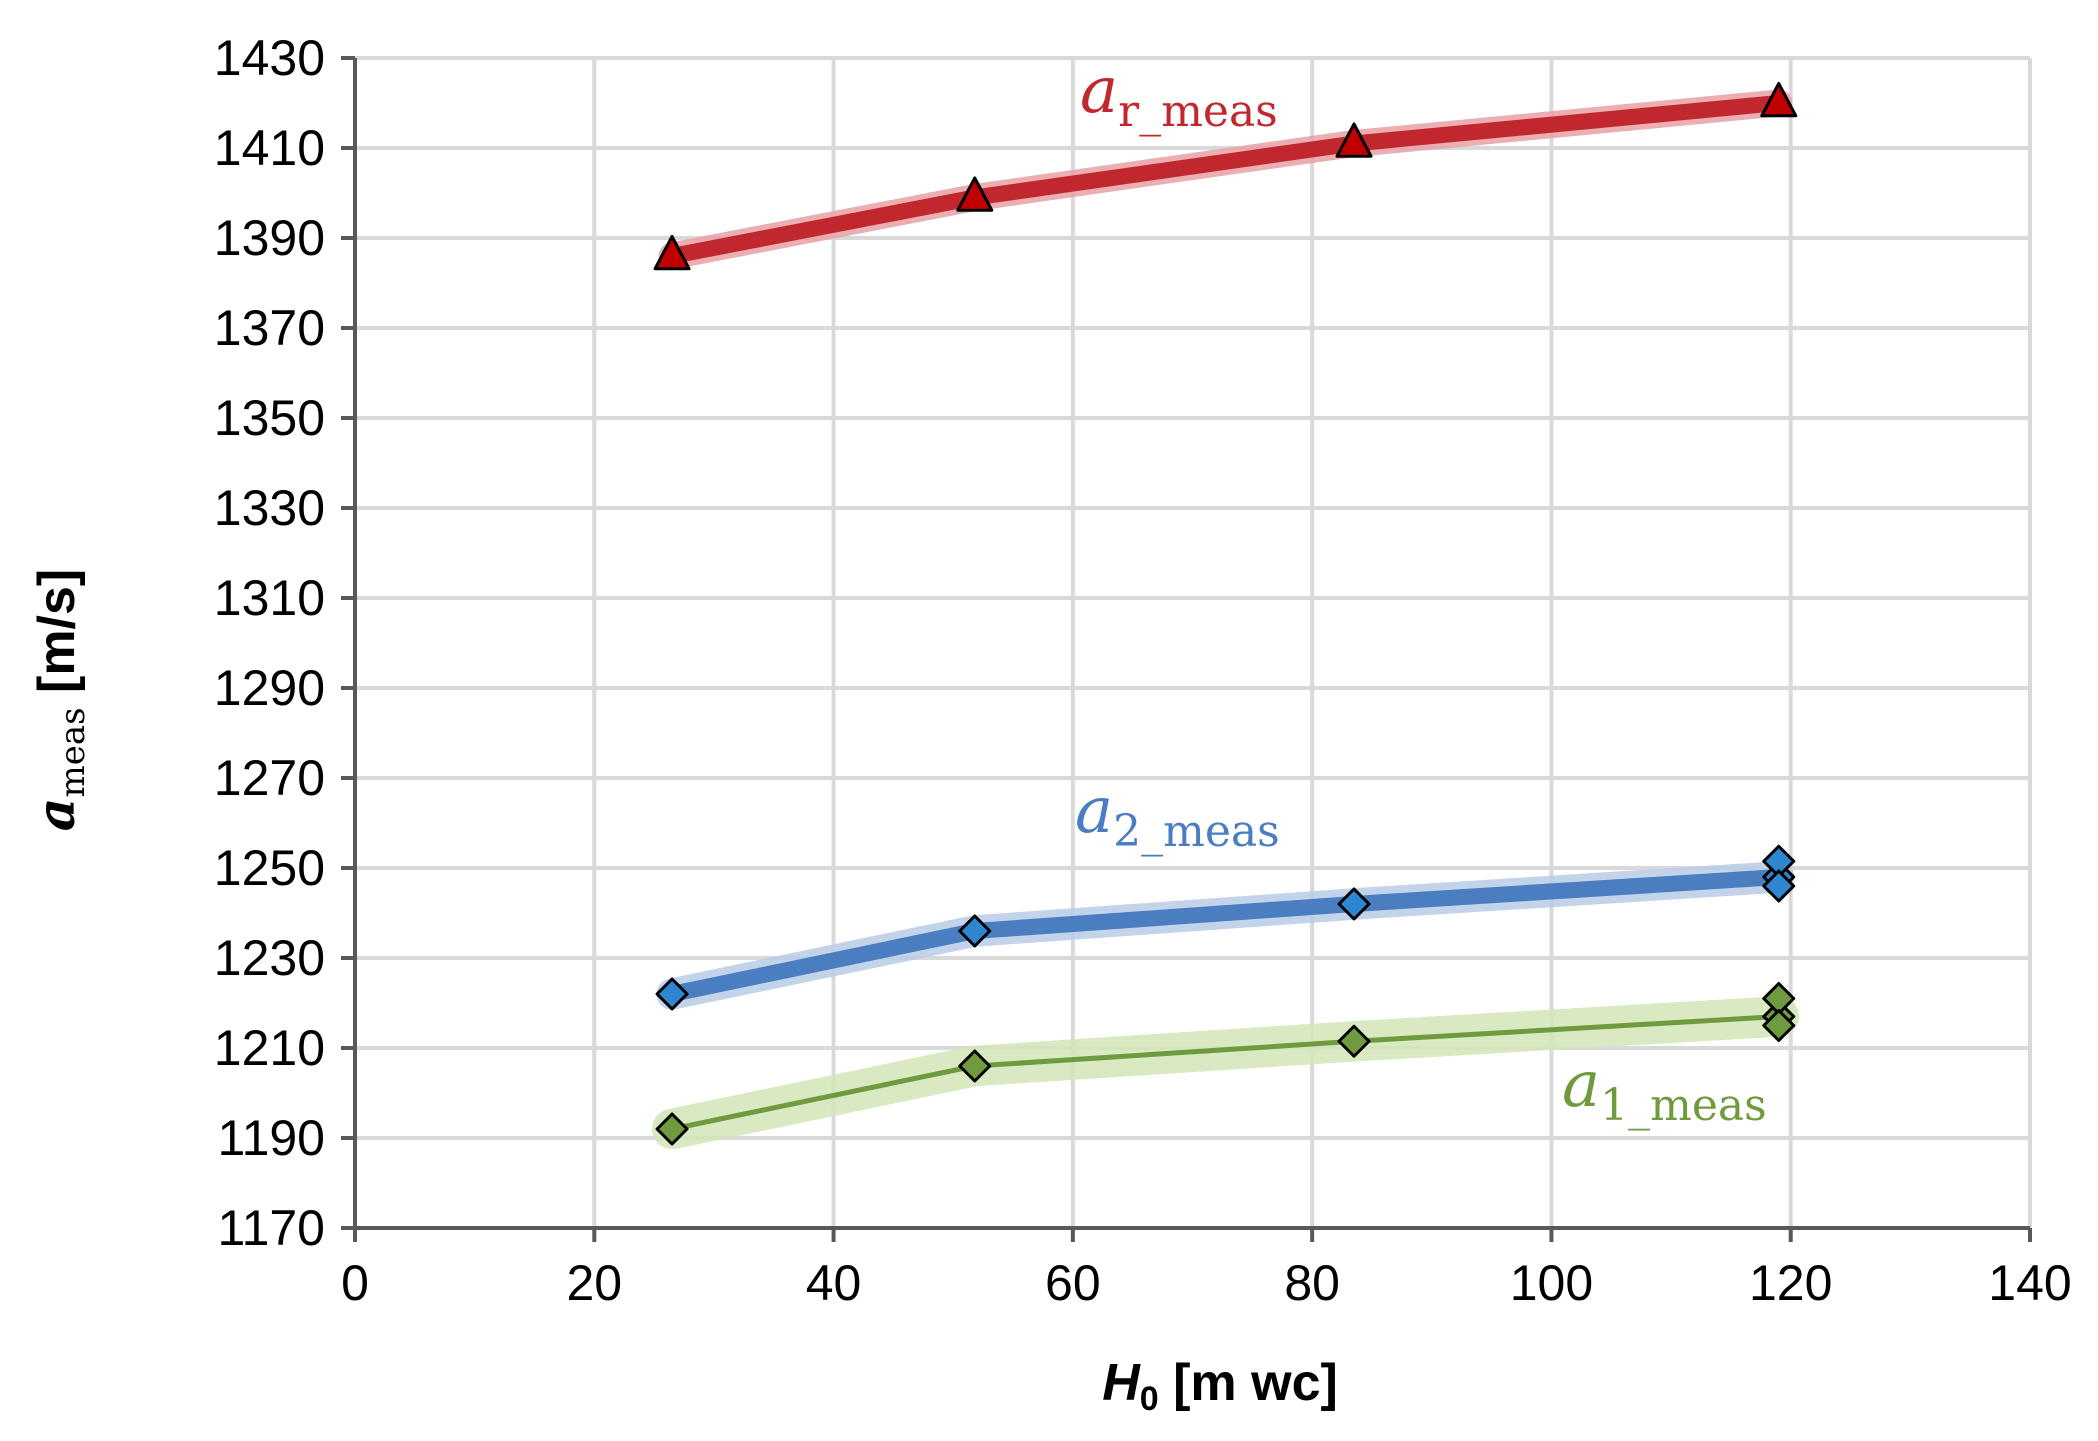 The height and width of the screenshot is (1441, 2098). I want to click on x-tick-label: 20, so click(594, 1283).